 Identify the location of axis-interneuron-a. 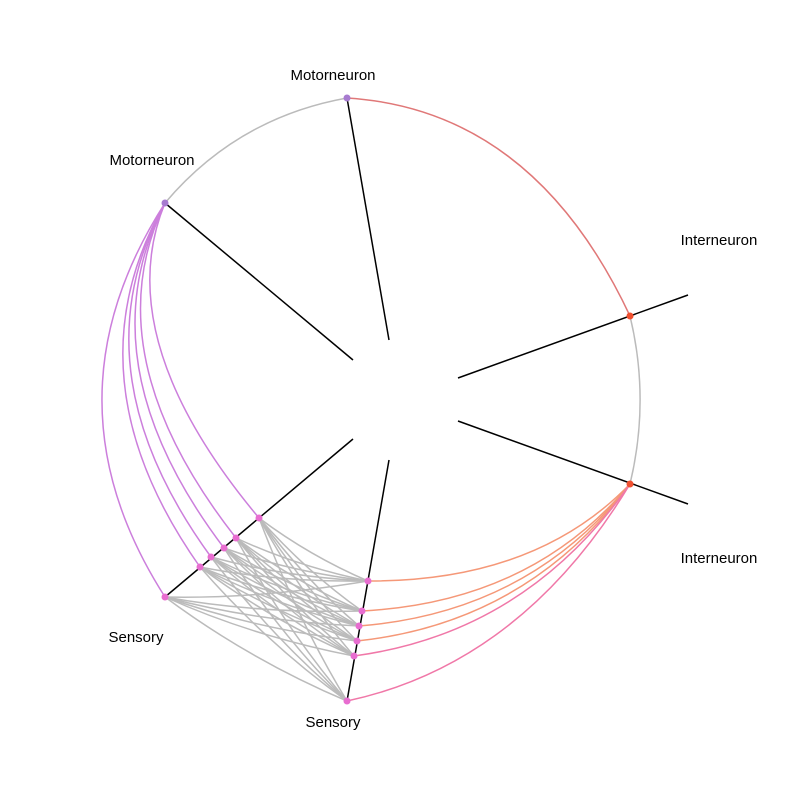
(573, 336).